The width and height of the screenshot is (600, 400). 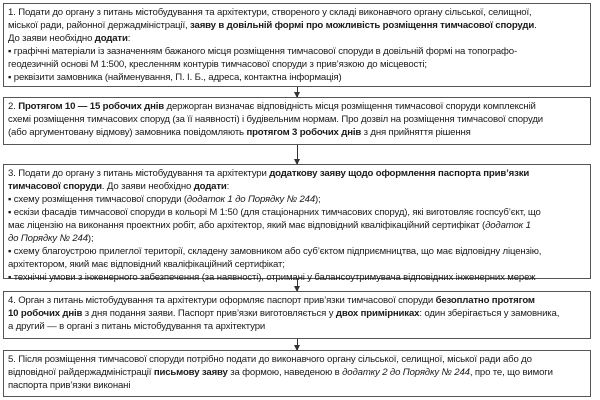 What do you see at coordinates (535, 25) in the screenshot?
I see `text-segment: .` at bounding box center [535, 25].